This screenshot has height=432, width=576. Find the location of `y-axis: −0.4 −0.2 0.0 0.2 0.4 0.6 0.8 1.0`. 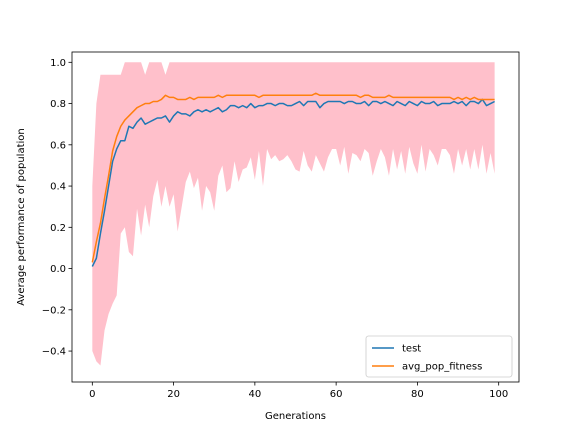

y-axis: −0.4 −0.2 0.0 0.2 0.4 0.6 0.8 1.0 is located at coordinates (57, 208).